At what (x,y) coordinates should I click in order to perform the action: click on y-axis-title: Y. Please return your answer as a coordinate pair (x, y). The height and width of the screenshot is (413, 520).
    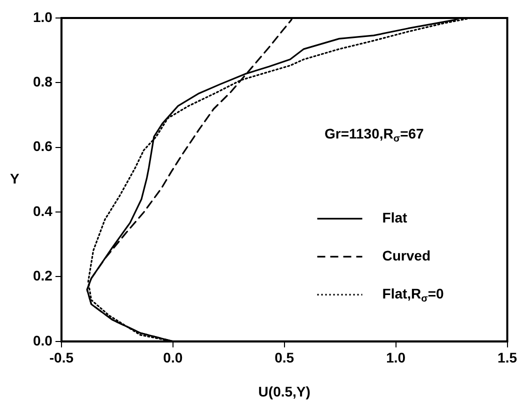
    Looking at the image, I should click on (15, 178).